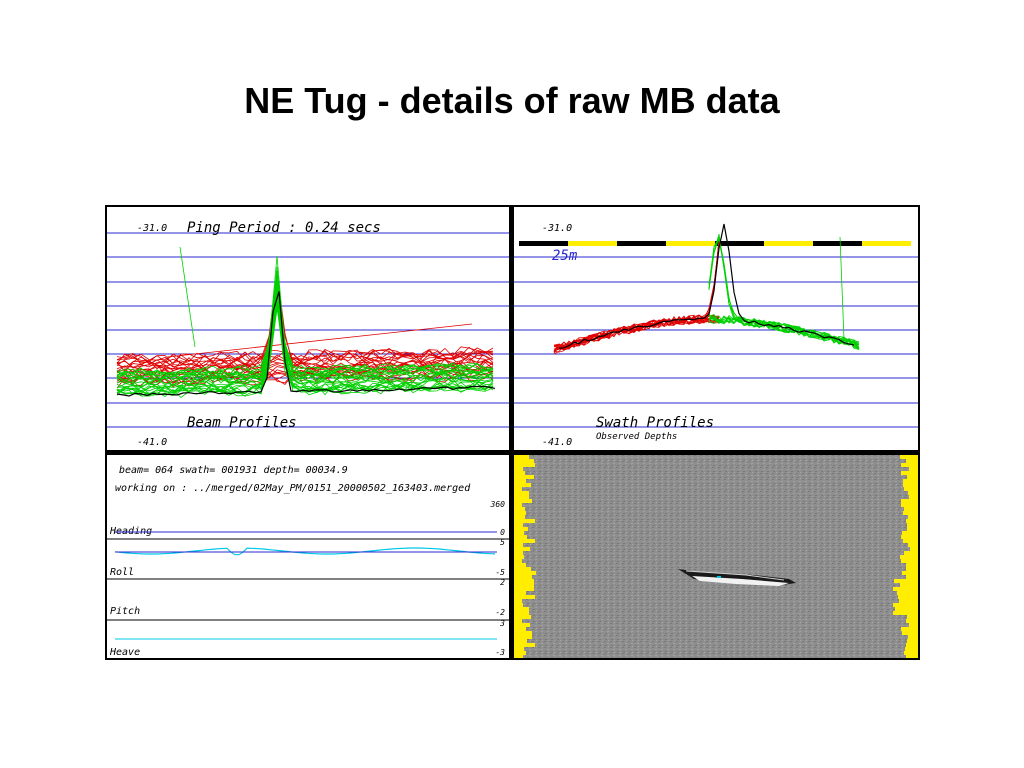 This screenshot has width=1024, height=768. What do you see at coordinates (636, 437) in the screenshot?
I see `observed-depths-label: Observed Depths` at bounding box center [636, 437].